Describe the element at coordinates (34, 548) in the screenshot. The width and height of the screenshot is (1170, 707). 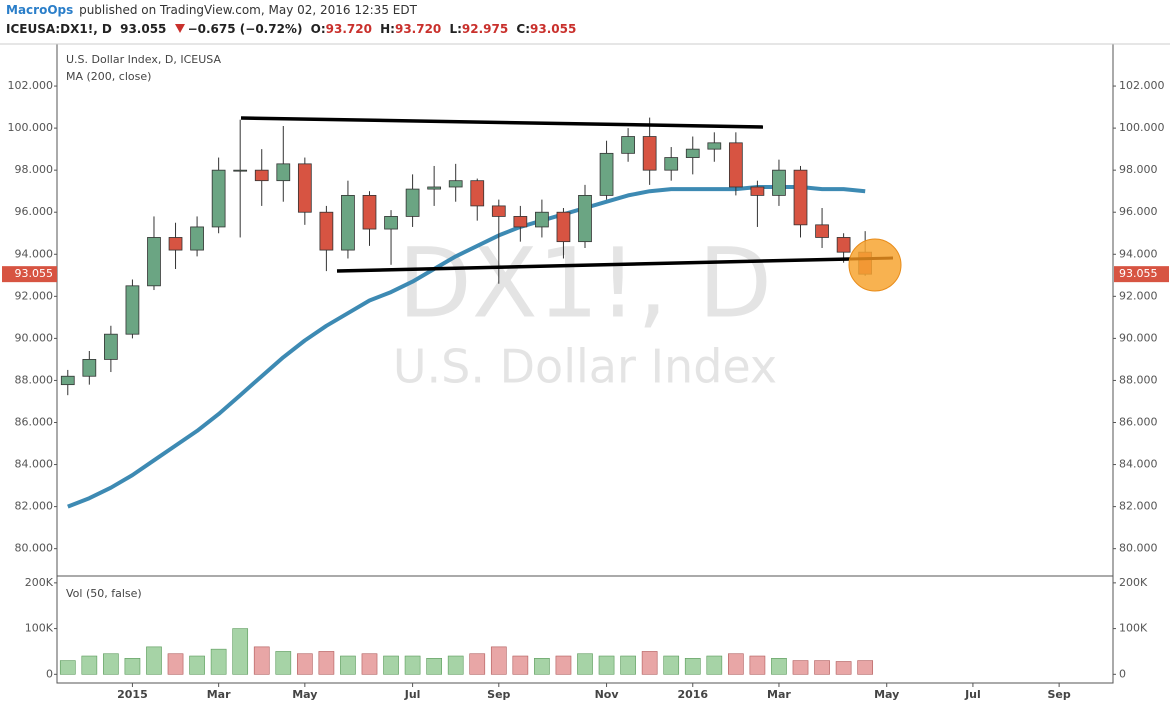
I see `y-tick-label: 80.000` at that location.